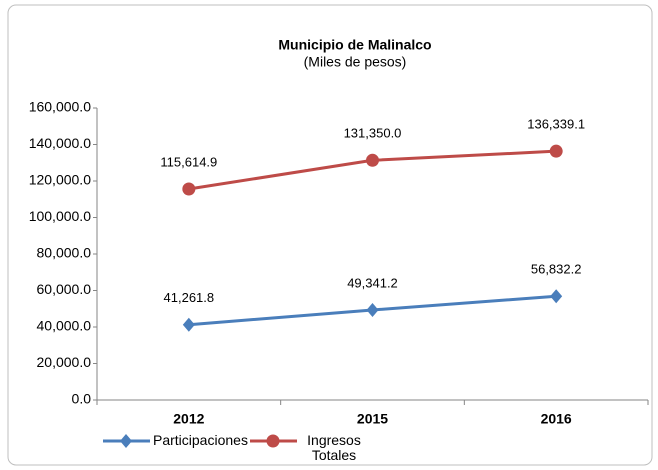 The image size is (658, 470). Describe the element at coordinates (64, 253) in the screenshot. I see `y-tick-label: 80,000.0` at that location.